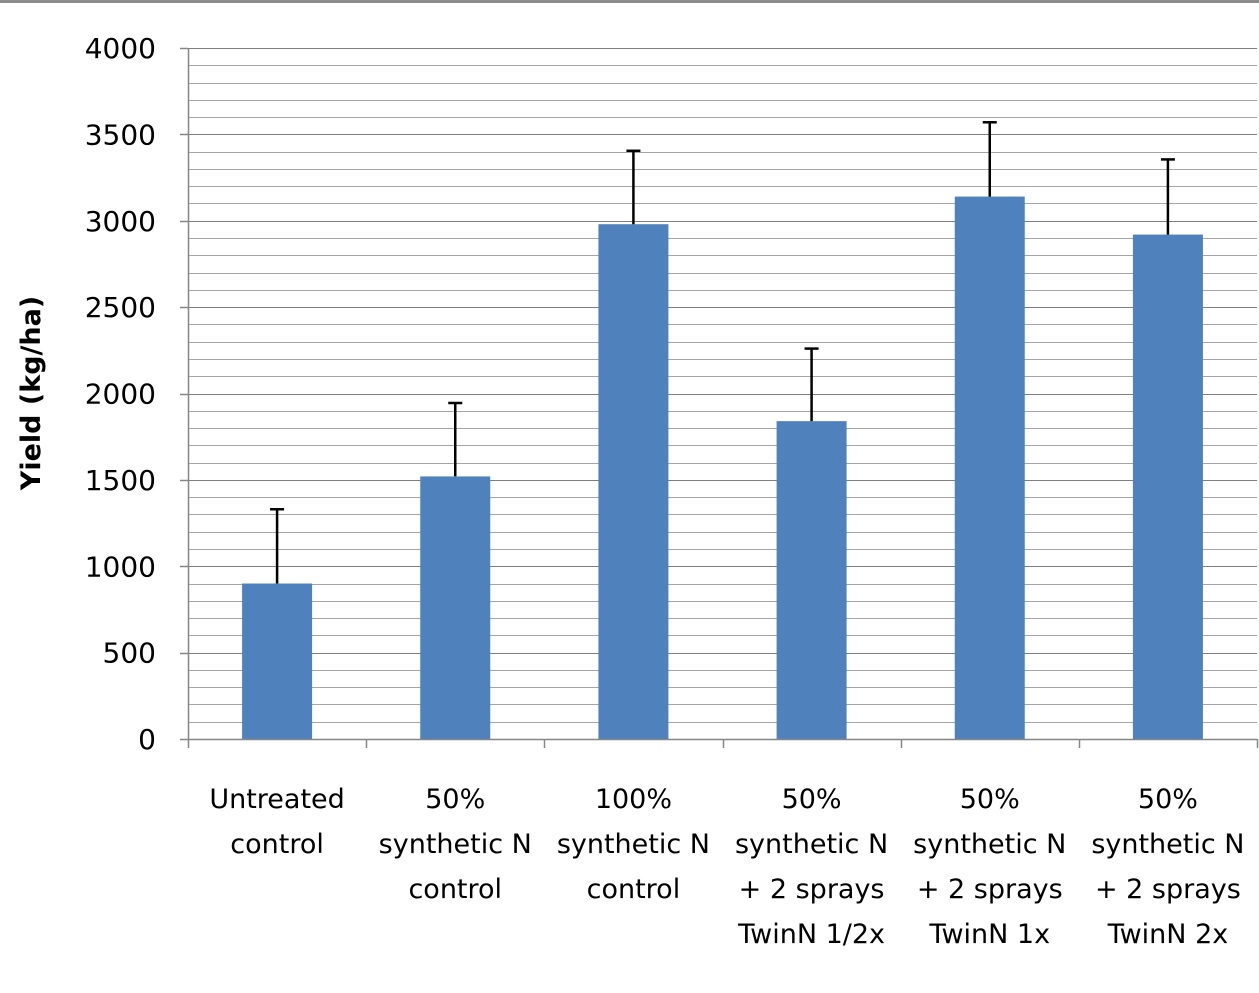 The height and width of the screenshot is (993, 1259). I want to click on y-tick-label: 2500, so click(120, 307).